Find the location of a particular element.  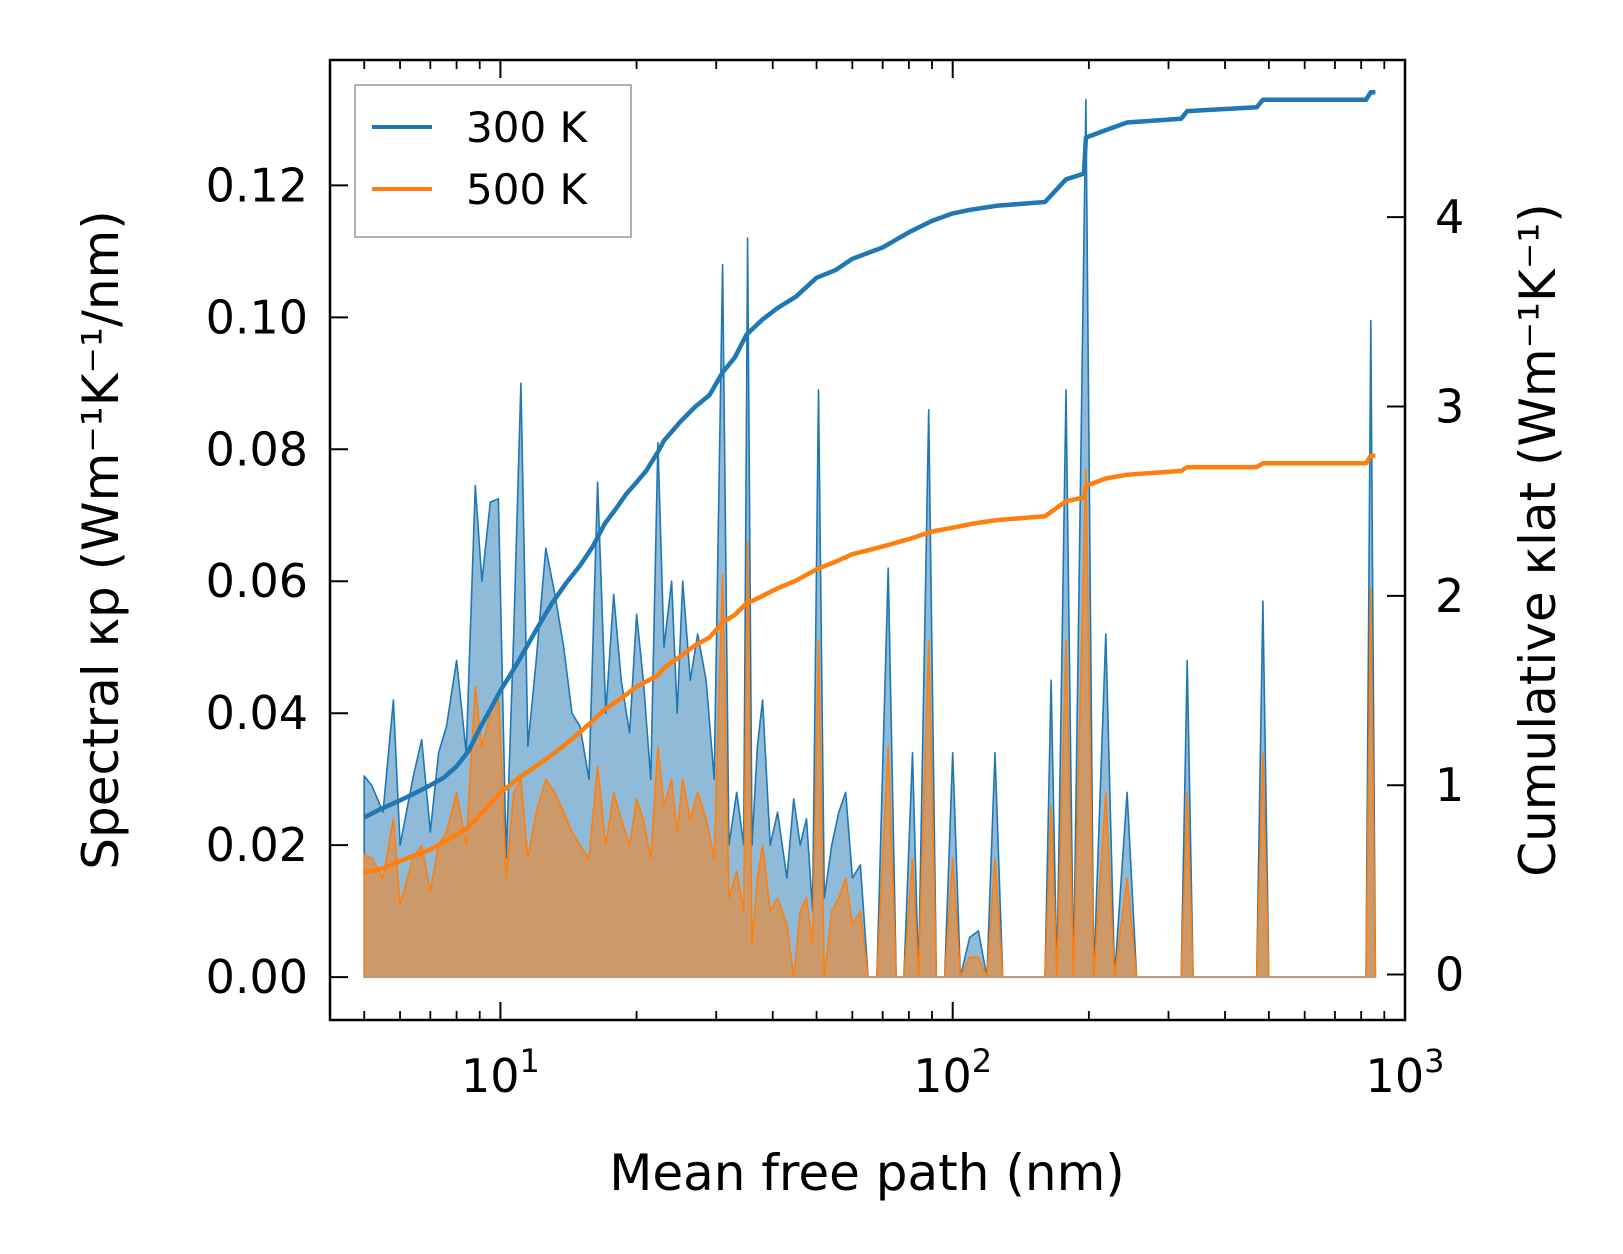

y-axis-title-right: Cumulative κlat (Wm⁻¹K⁻¹) is located at coordinates (1538, 540).